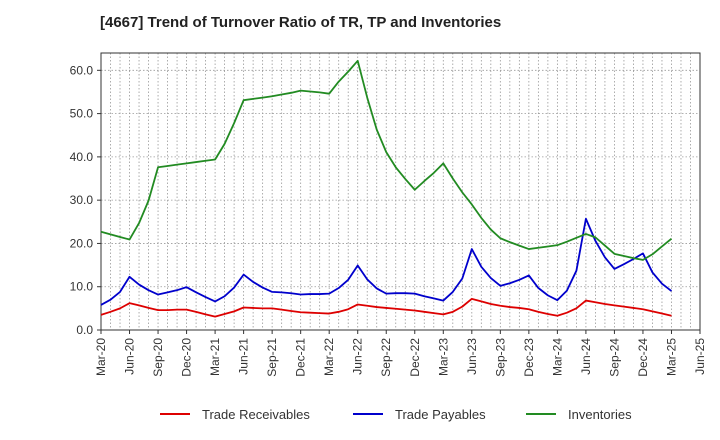 The height and width of the screenshot is (440, 720). I want to click on x-tick-label: Sep-20, so click(158, 357).